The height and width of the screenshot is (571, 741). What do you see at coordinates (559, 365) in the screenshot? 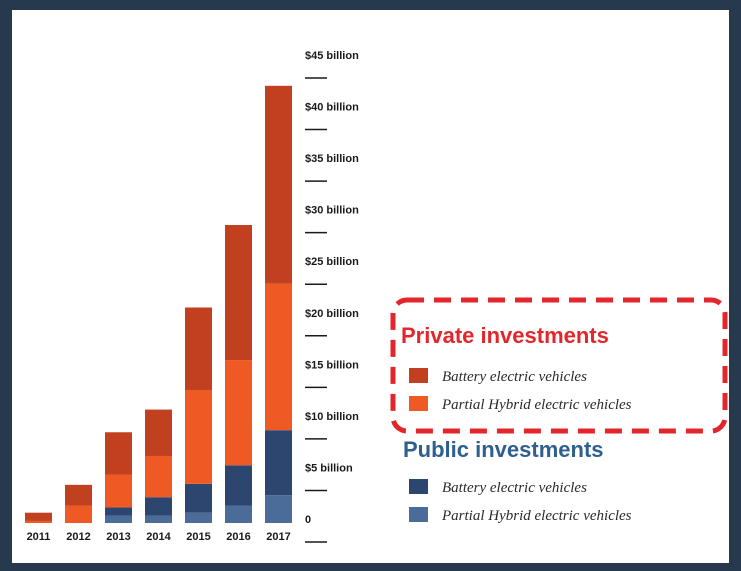
I see `private-highlight-box` at bounding box center [559, 365].